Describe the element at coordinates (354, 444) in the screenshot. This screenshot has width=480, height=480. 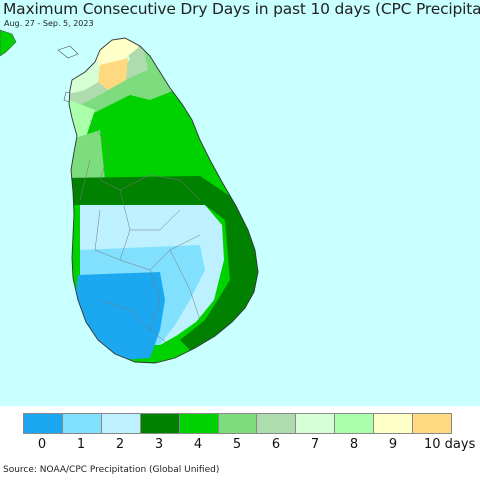
I see `legend-label-8: 8` at that location.